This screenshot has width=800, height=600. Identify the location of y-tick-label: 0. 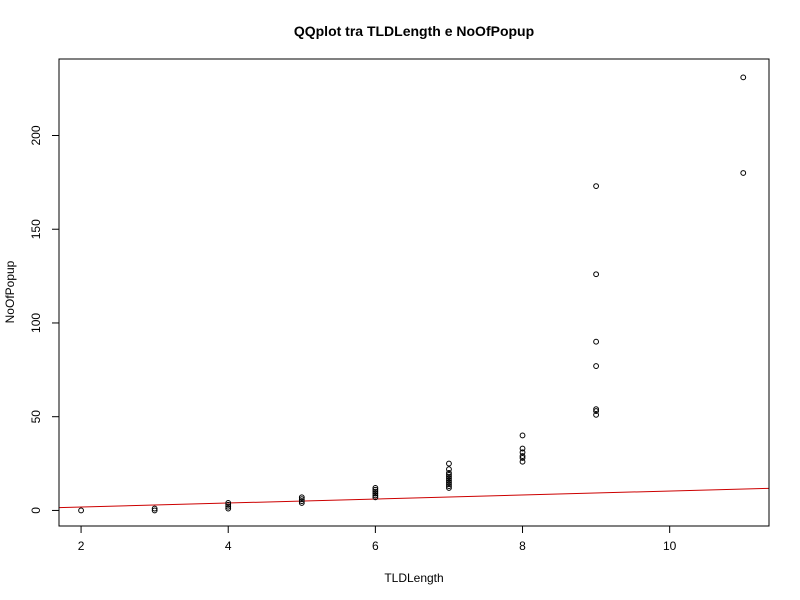
(36, 510).